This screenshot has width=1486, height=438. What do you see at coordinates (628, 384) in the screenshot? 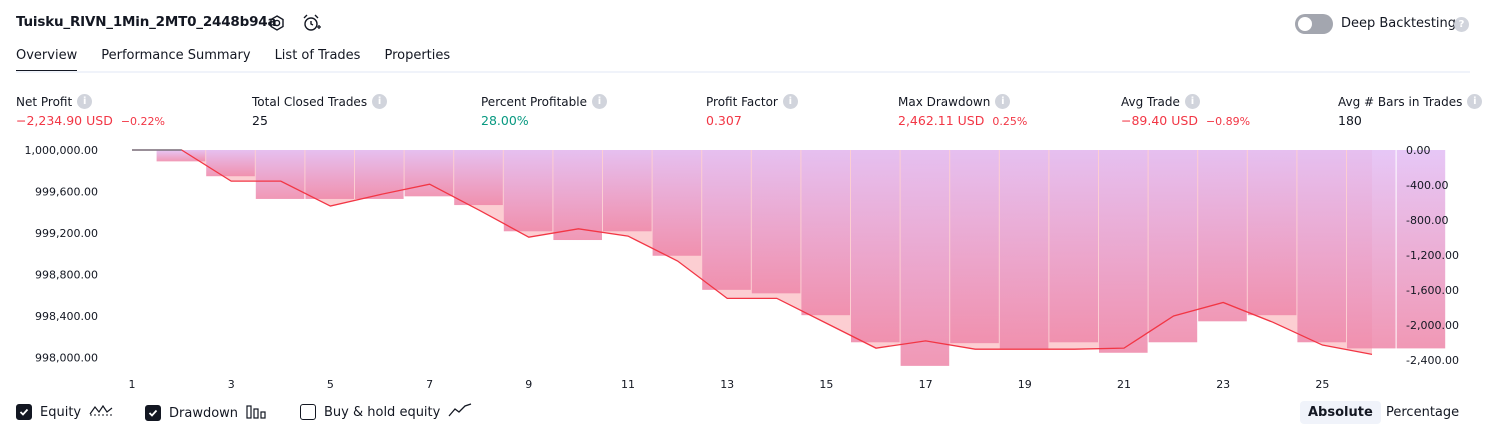
I see `x-tick-label: 11` at bounding box center [628, 384].